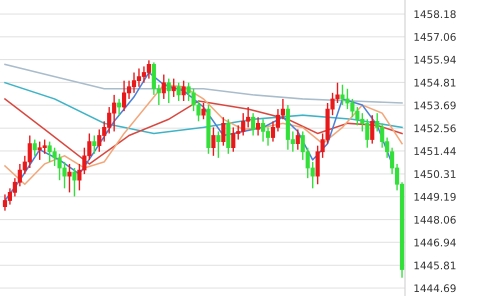 Image resolution: width=500 pixels, height=296 pixels. I want to click on y-tick-label: 1446.94, so click(435, 242).